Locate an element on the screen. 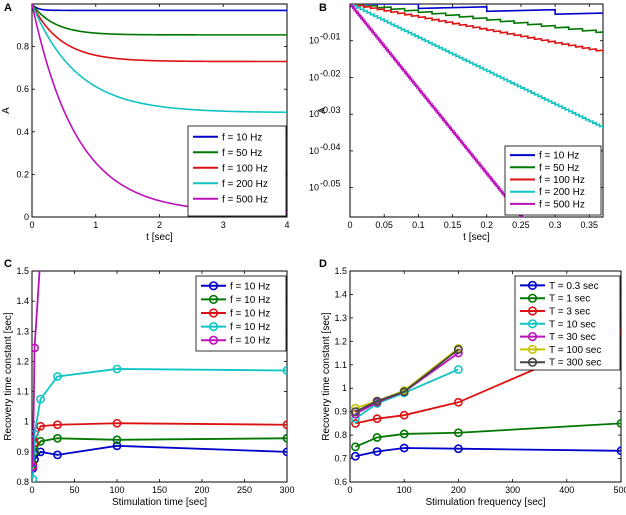  y-tick-label: 0.4 is located at coordinates (22, 132).